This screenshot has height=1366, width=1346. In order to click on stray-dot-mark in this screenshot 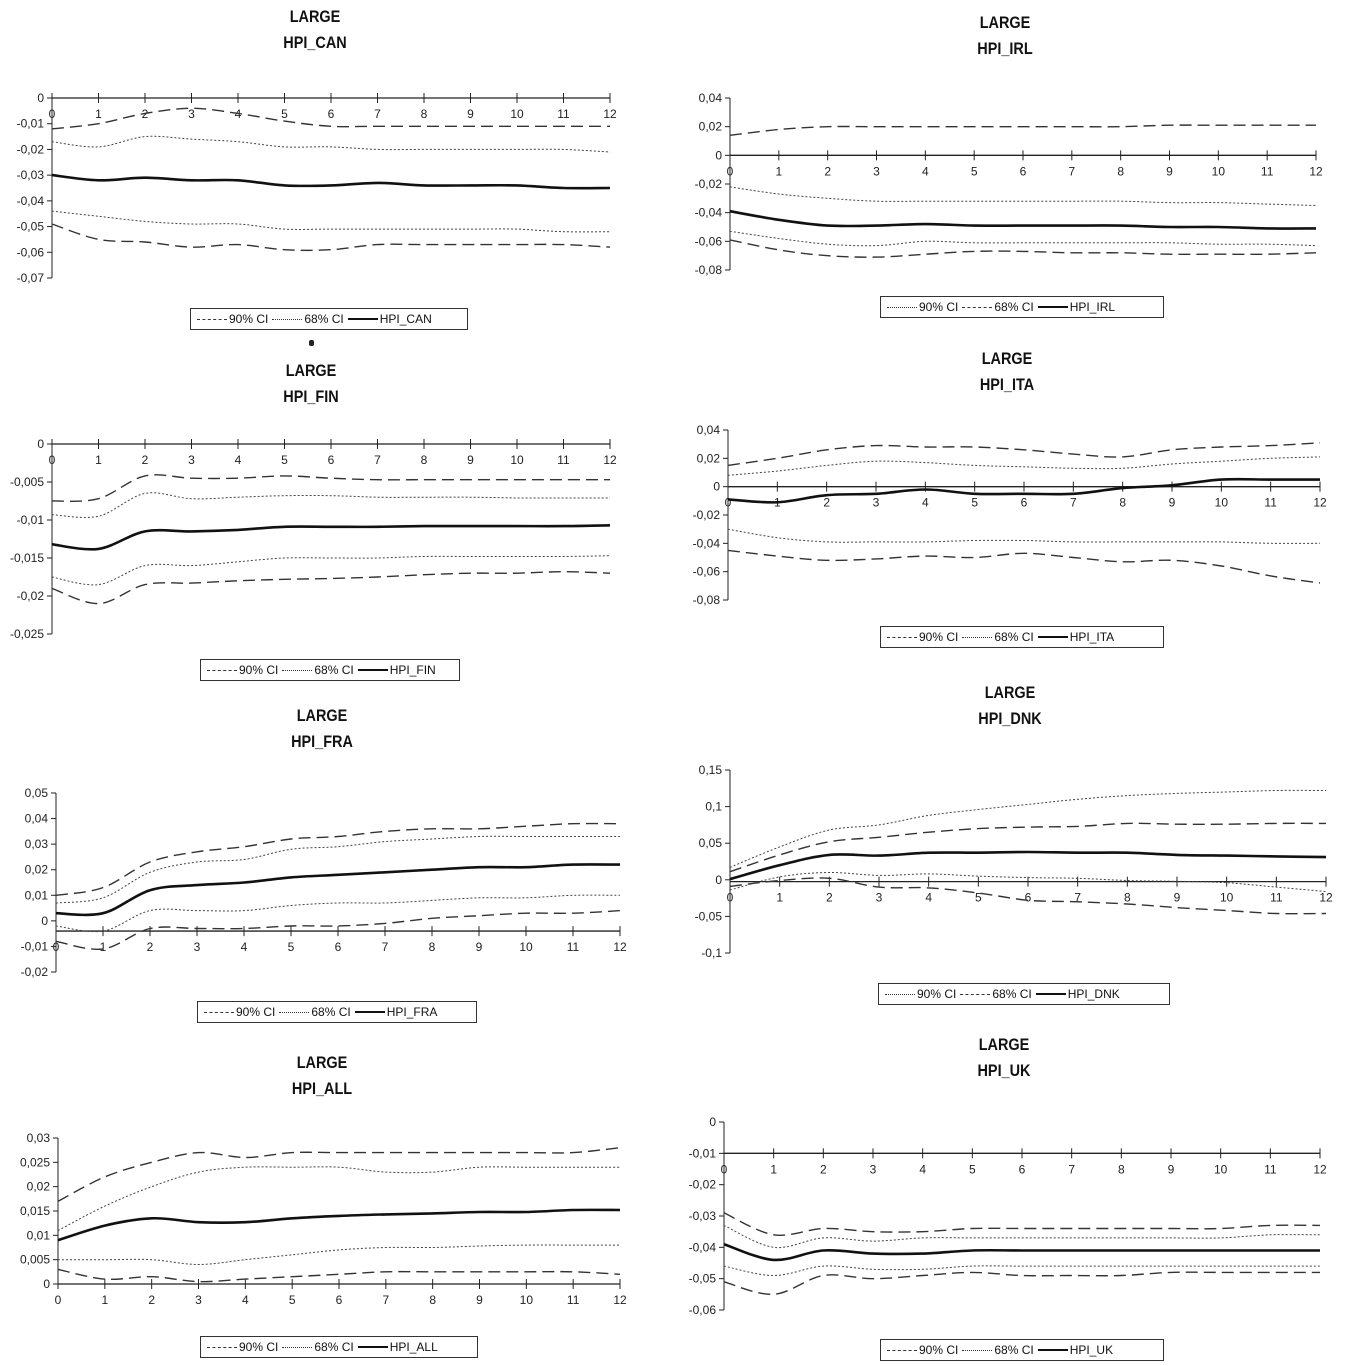, I will do `click(311, 343)`.